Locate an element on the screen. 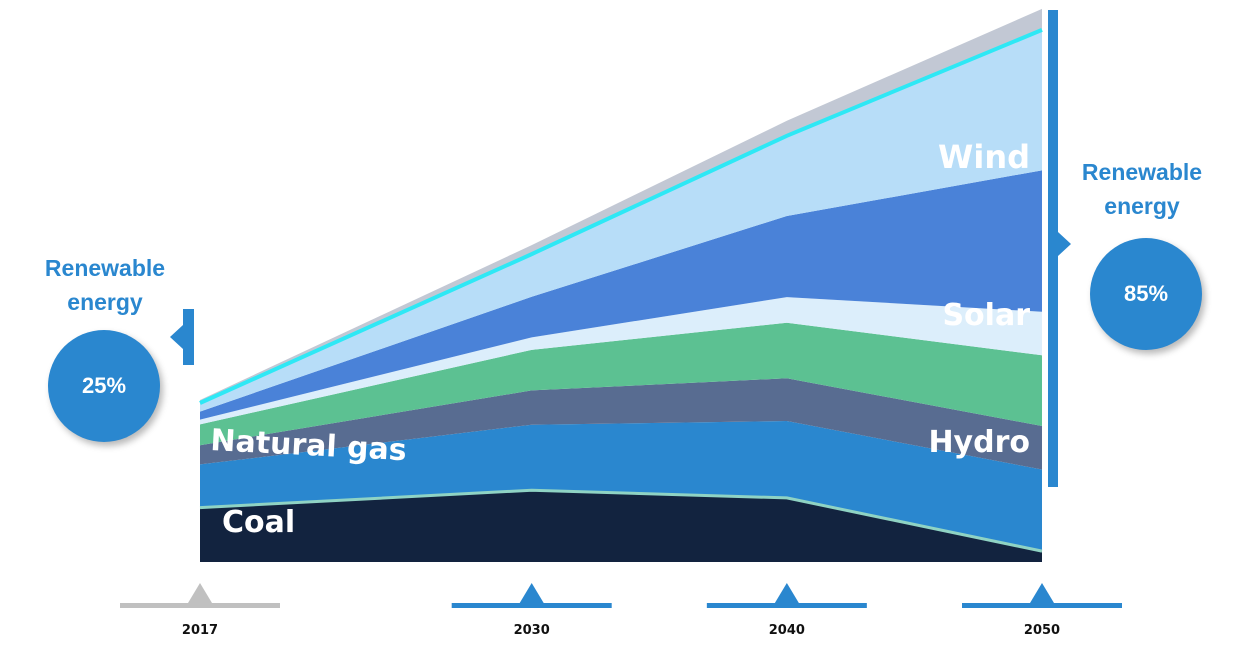 The height and width of the screenshot is (646, 1242). year-marker-2030: 2030 is located at coordinates (531, 610).